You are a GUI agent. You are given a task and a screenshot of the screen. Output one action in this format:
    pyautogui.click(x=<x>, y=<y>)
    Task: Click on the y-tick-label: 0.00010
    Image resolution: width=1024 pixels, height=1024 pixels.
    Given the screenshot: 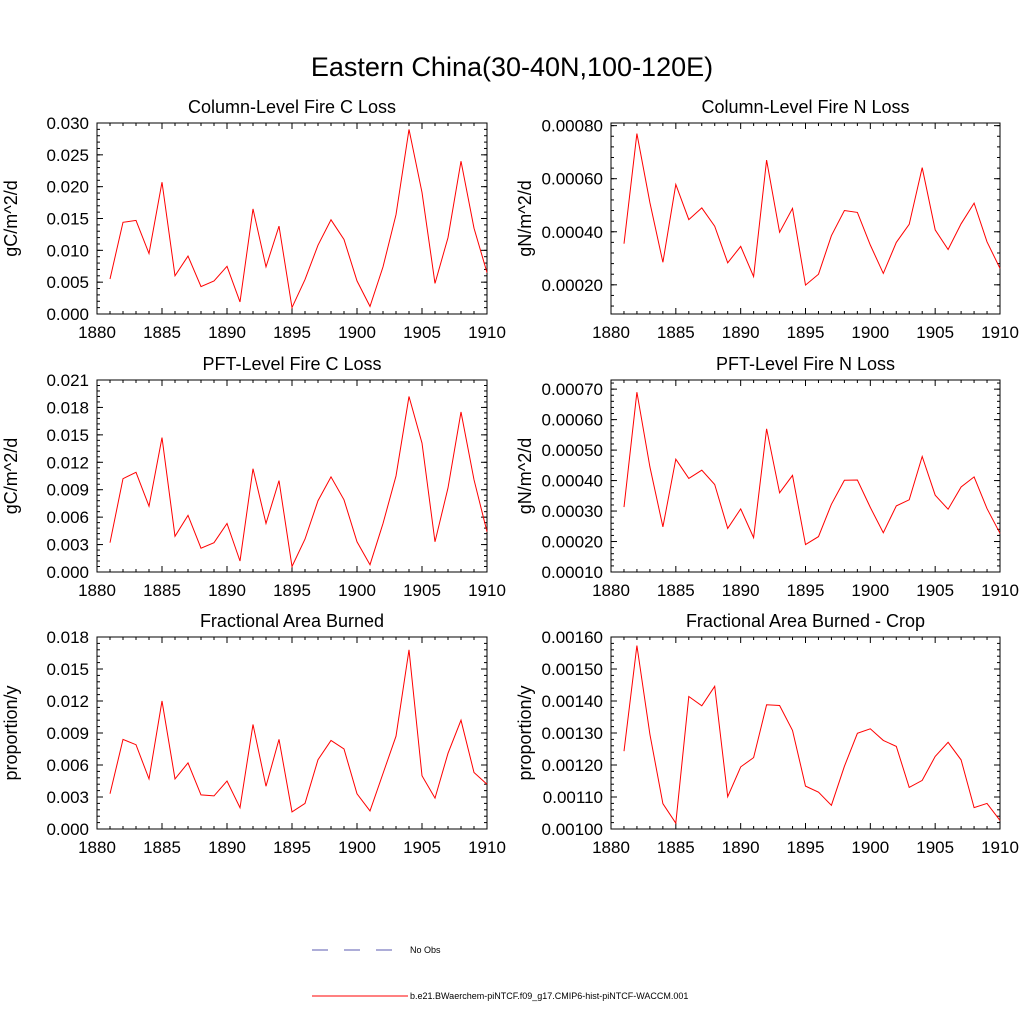 What is the action you would take?
    pyautogui.click(x=572, y=572)
    